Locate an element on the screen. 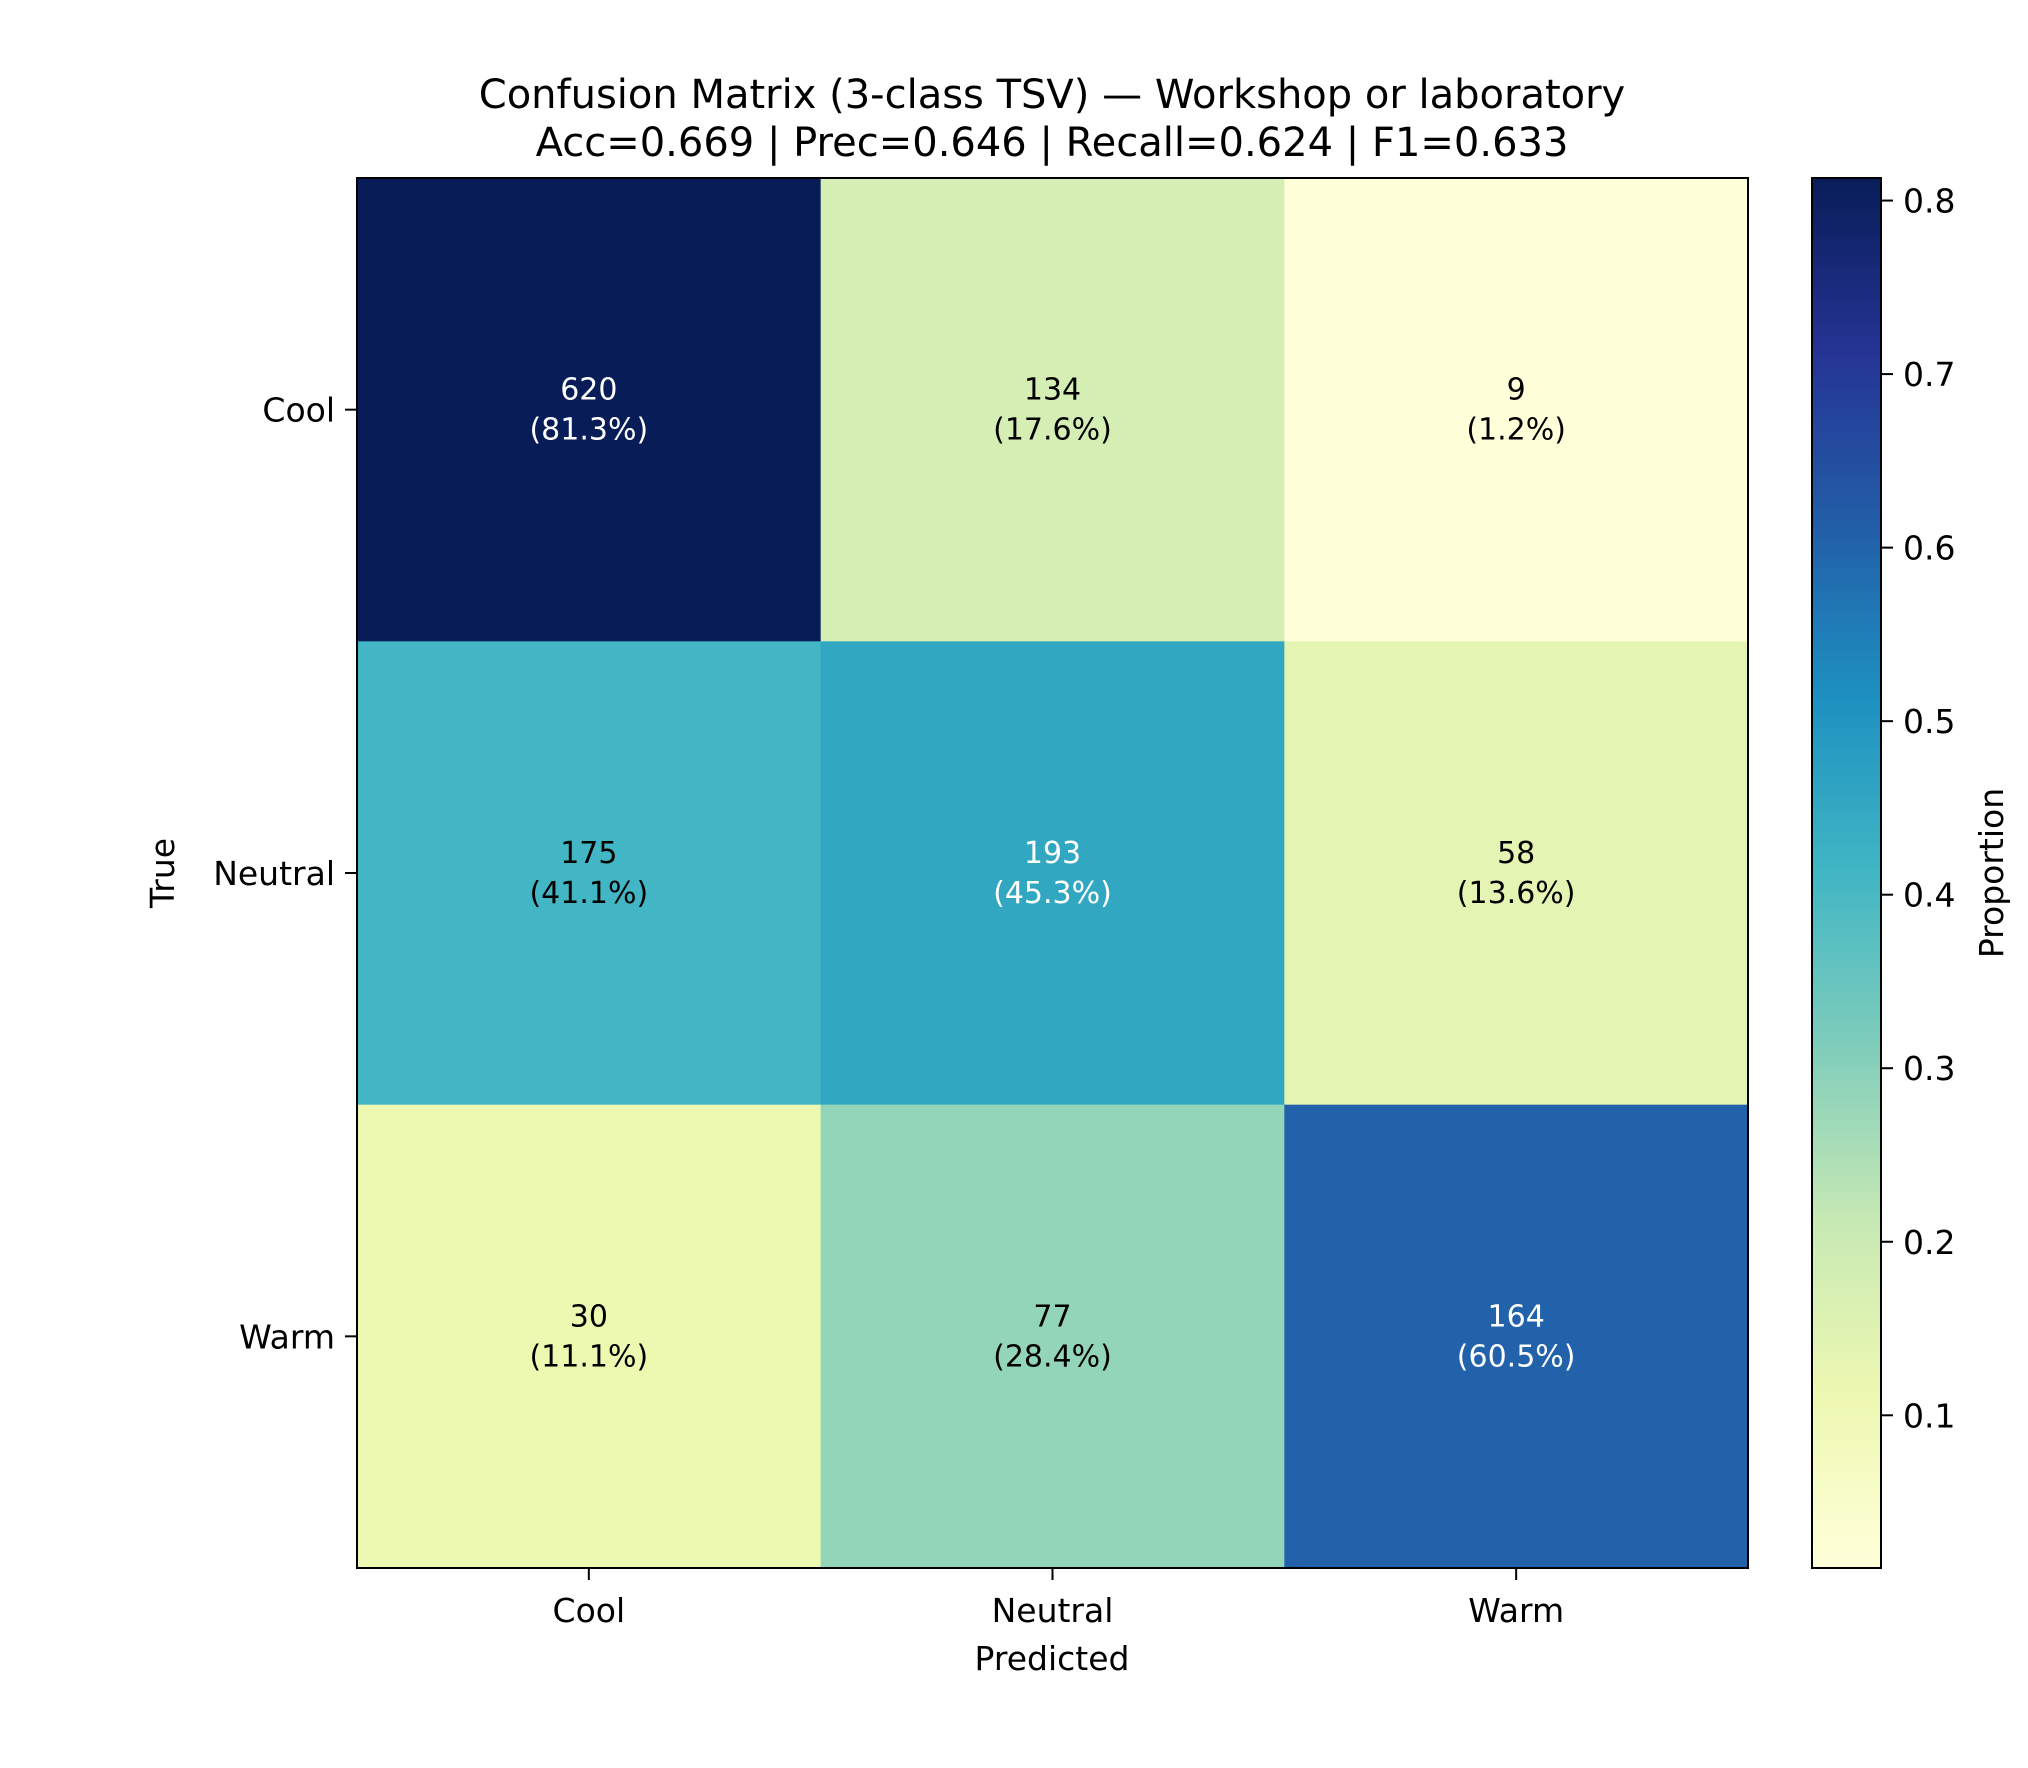 The image size is (2028, 1768). x-tick-label: Neutral is located at coordinates (1053, 1610).